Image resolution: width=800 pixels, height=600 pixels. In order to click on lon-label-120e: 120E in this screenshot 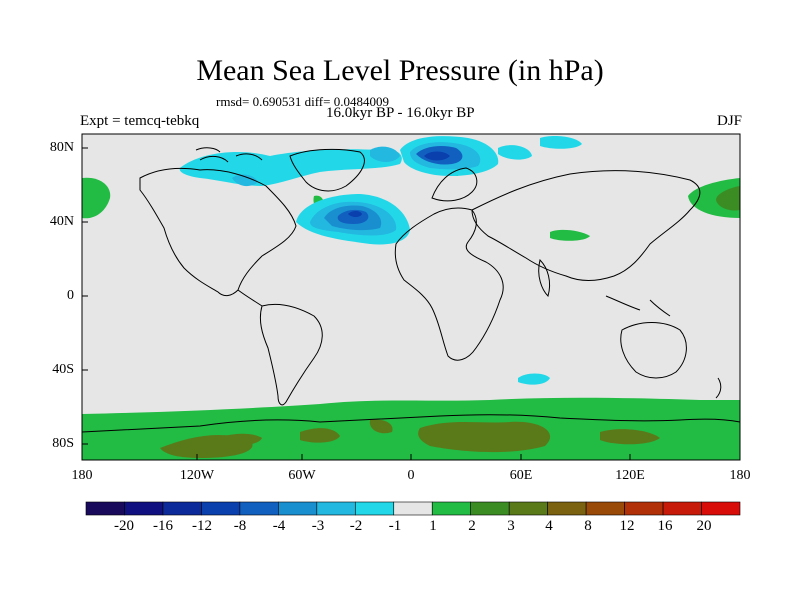, I will do `click(630, 475)`.